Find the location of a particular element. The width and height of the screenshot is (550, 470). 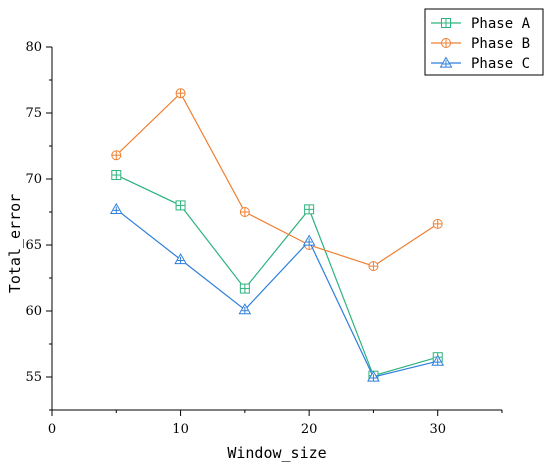

legend: Phase A Phase B Phase C is located at coordinates (484, 42).